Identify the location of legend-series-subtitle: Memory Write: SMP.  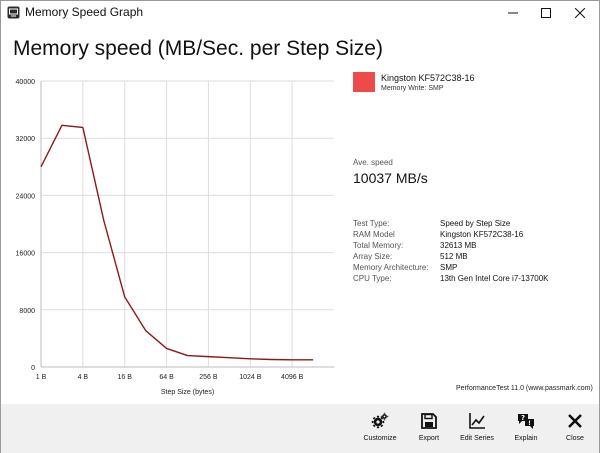
(412, 88).